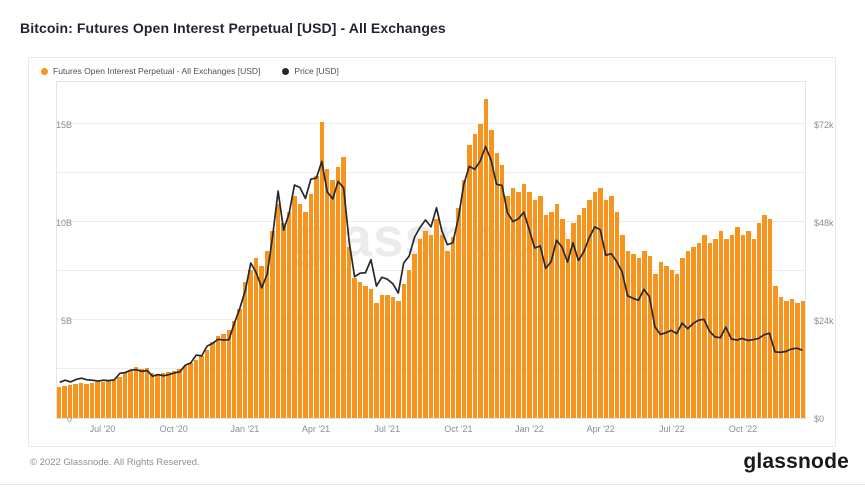 The width and height of the screenshot is (865, 487). I want to click on x-axis-tick-label: Jul '20, so click(102, 429).